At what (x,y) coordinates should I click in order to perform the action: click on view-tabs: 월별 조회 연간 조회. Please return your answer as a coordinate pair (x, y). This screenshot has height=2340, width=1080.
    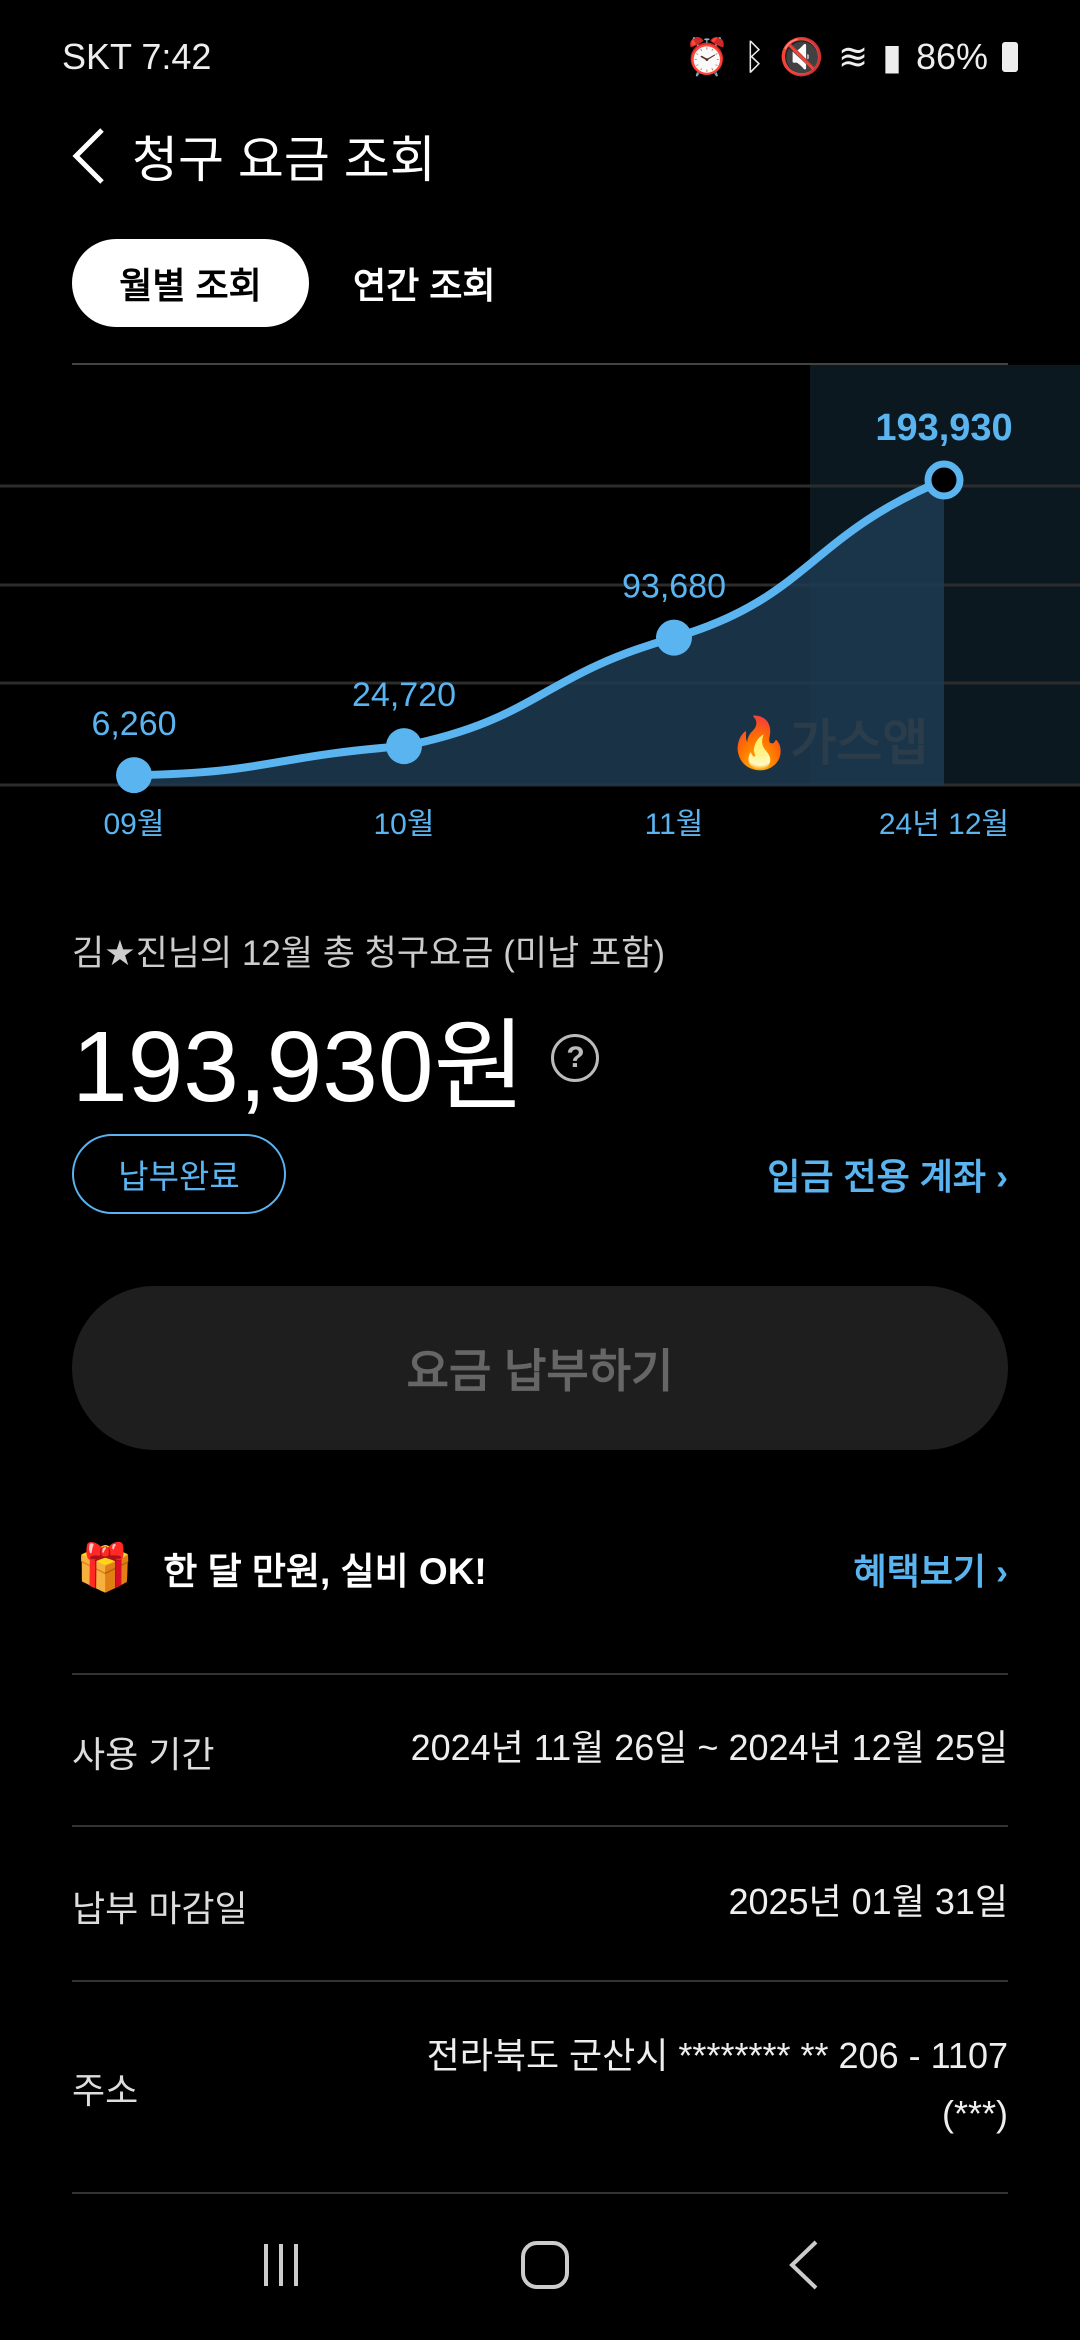
    Looking at the image, I should click on (283, 283).